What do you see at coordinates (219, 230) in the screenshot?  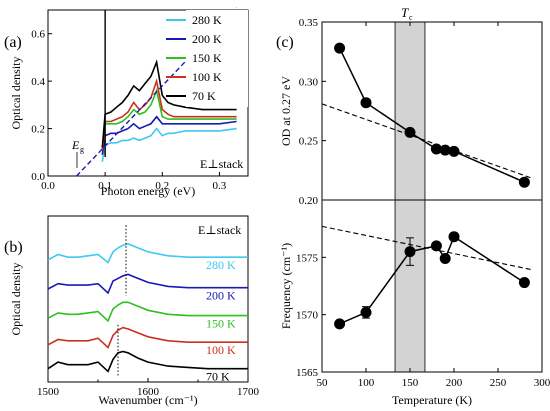 I see `panel-b-config: E⊥stack` at bounding box center [219, 230].